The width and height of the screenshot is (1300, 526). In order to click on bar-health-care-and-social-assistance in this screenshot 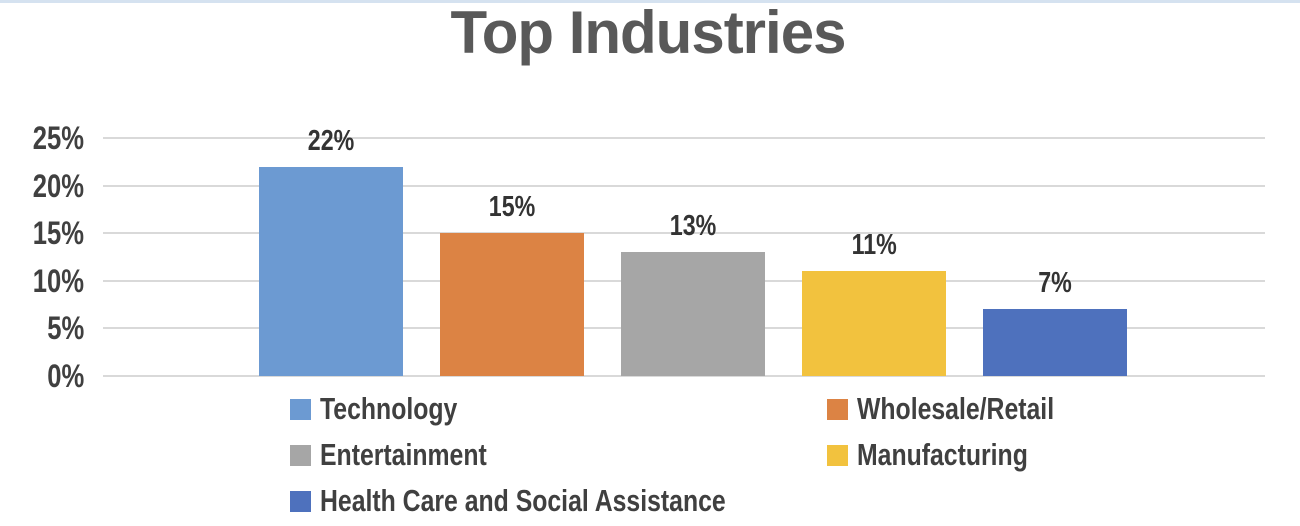, I will do `click(1055, 342)`.